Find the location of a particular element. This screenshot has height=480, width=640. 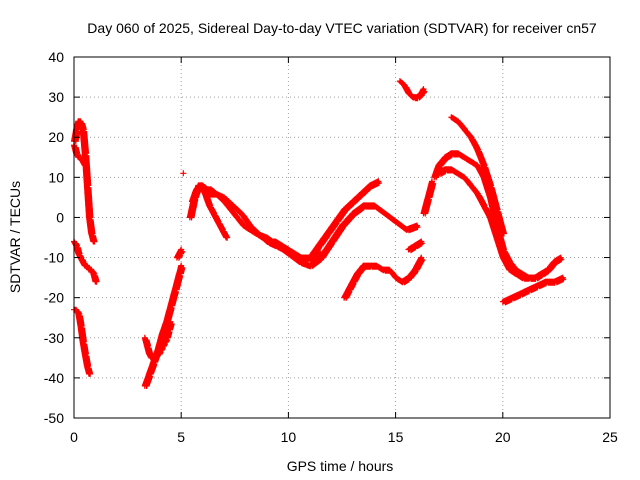

y-tick-label: -20 is located at coordinates (54, 298).